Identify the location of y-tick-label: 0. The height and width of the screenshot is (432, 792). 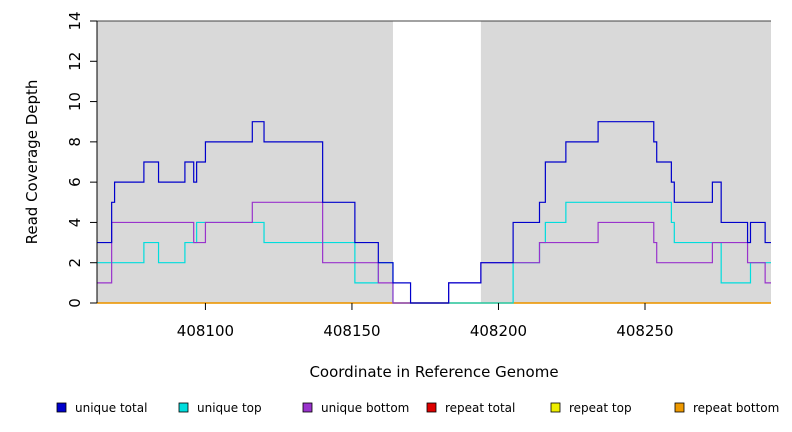
(75, 303).